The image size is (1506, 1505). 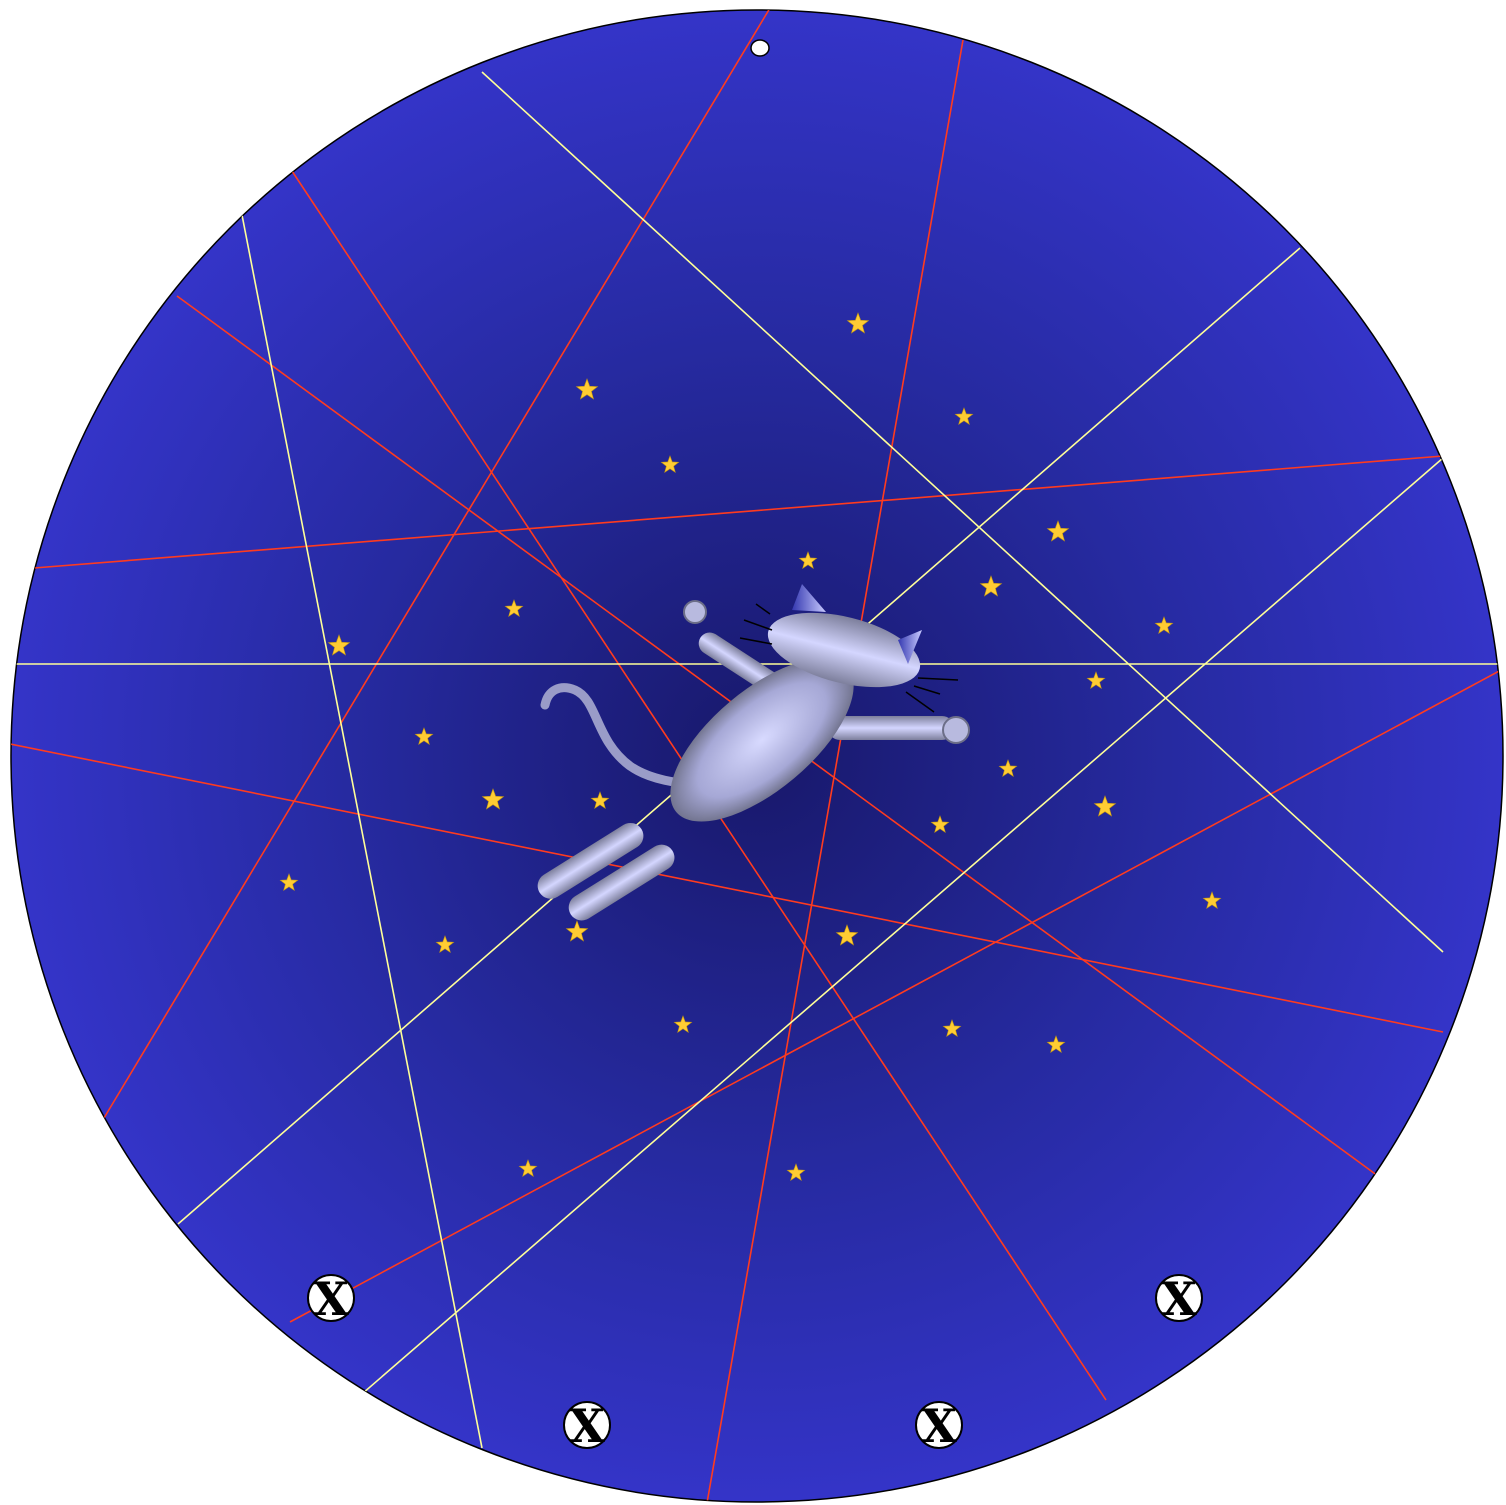 I want to click on cat-tail, so click(x=621, y=736).